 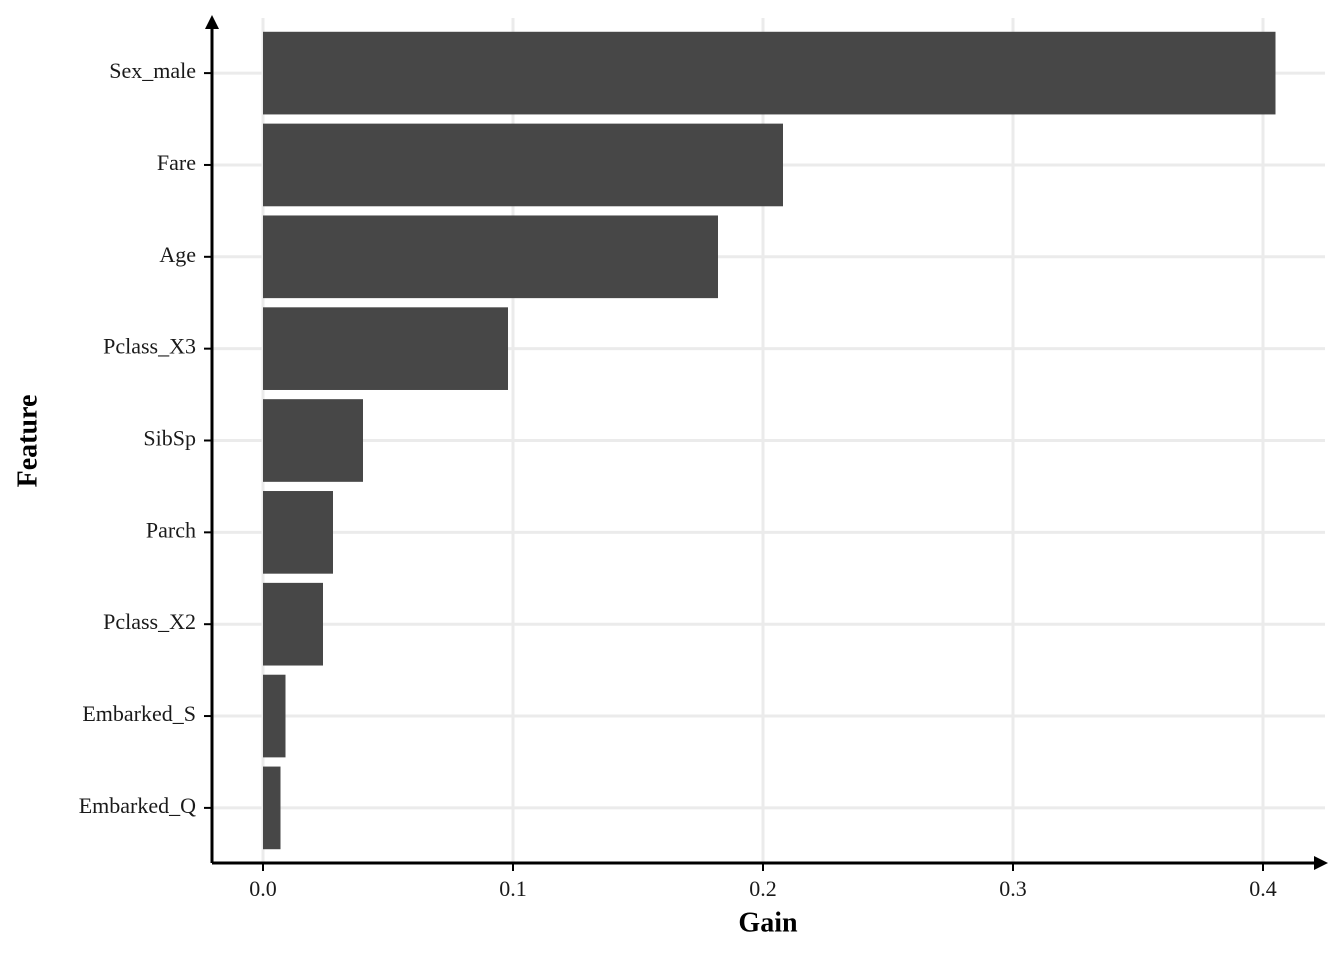 What do you see at coordinates (152, 70) in the screenshot?
I see `y-tick-label: Sex_male` at bounding box center [152, 70].